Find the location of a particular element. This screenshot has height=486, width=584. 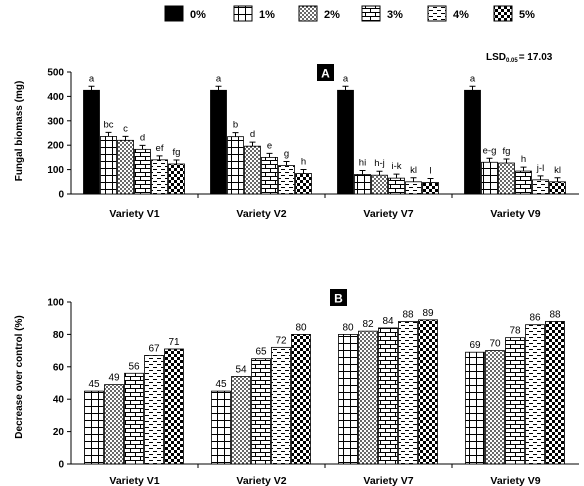

category-label: Variety V7 is located at coordinates (388, 480).